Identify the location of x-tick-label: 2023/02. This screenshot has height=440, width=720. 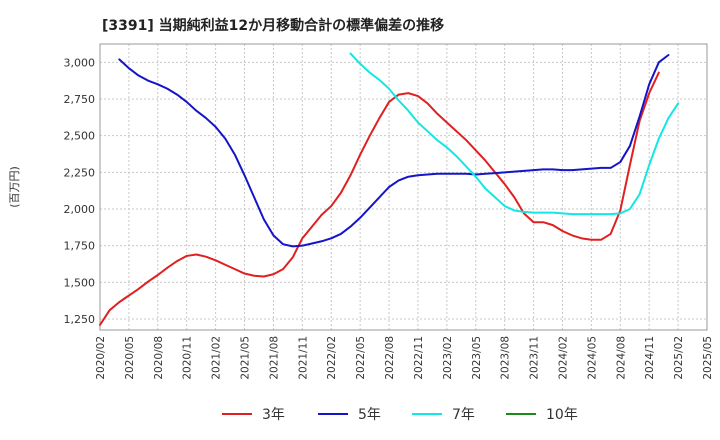
(448, 358).